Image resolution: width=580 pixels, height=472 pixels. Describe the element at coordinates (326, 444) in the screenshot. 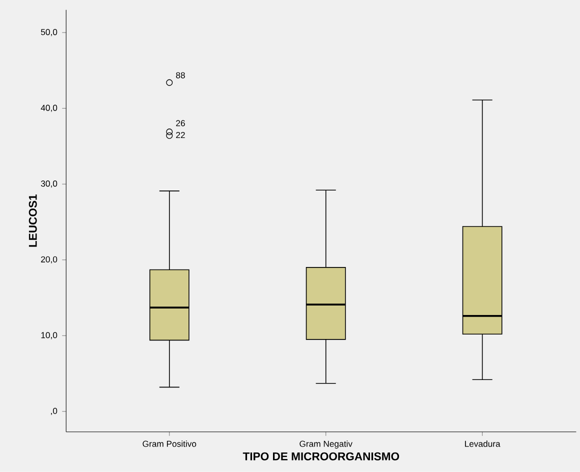

I see `x-tick-label: Gram Negativ` at that location.